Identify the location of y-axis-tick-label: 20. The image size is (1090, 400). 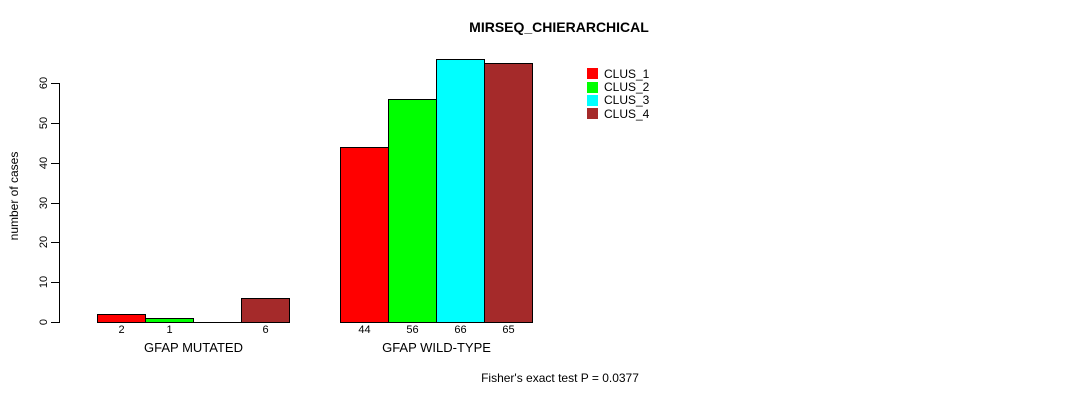
(44, 242).